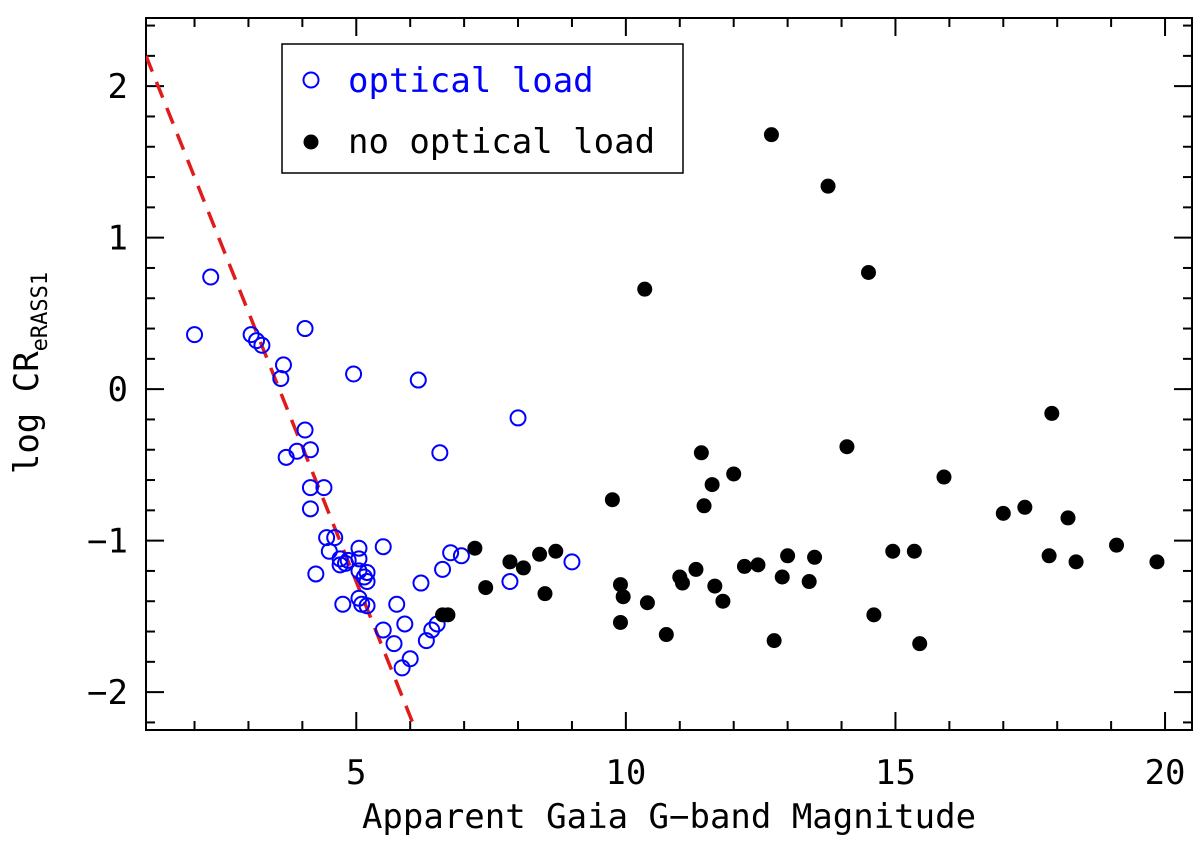 The height and width of the screenshot is (843, 1200). What do you see at coordinates (118, 390) in the screenshot?
I see `y-tick-label: 0` at bounding box center [118, 390].